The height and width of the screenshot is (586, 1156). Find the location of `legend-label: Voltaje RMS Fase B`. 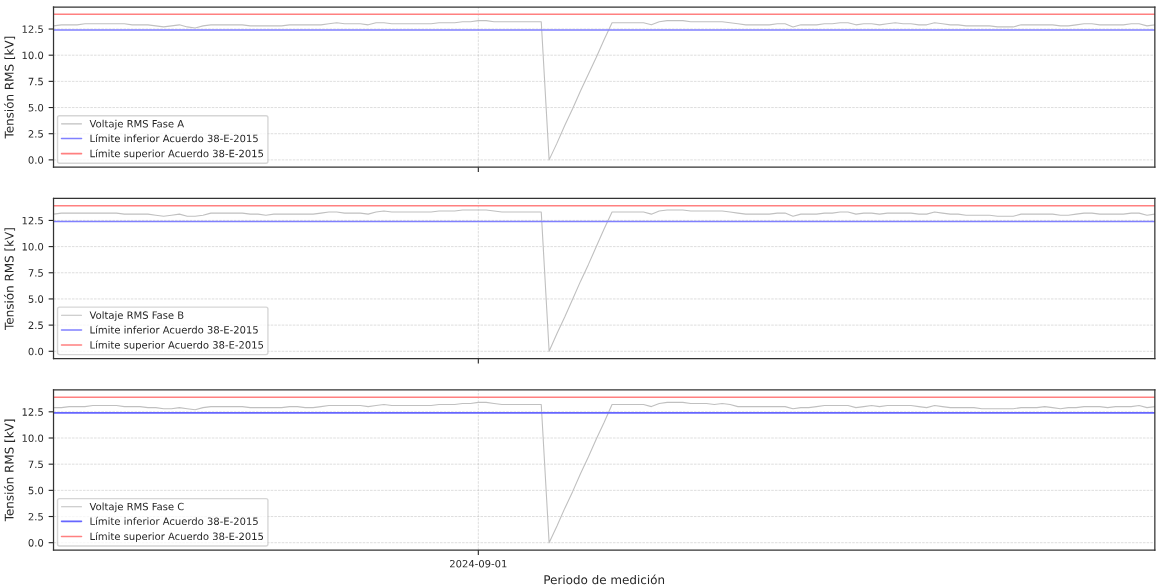

legend-label: Voltaje RMS Fase B is located at coordinates (136, 316).